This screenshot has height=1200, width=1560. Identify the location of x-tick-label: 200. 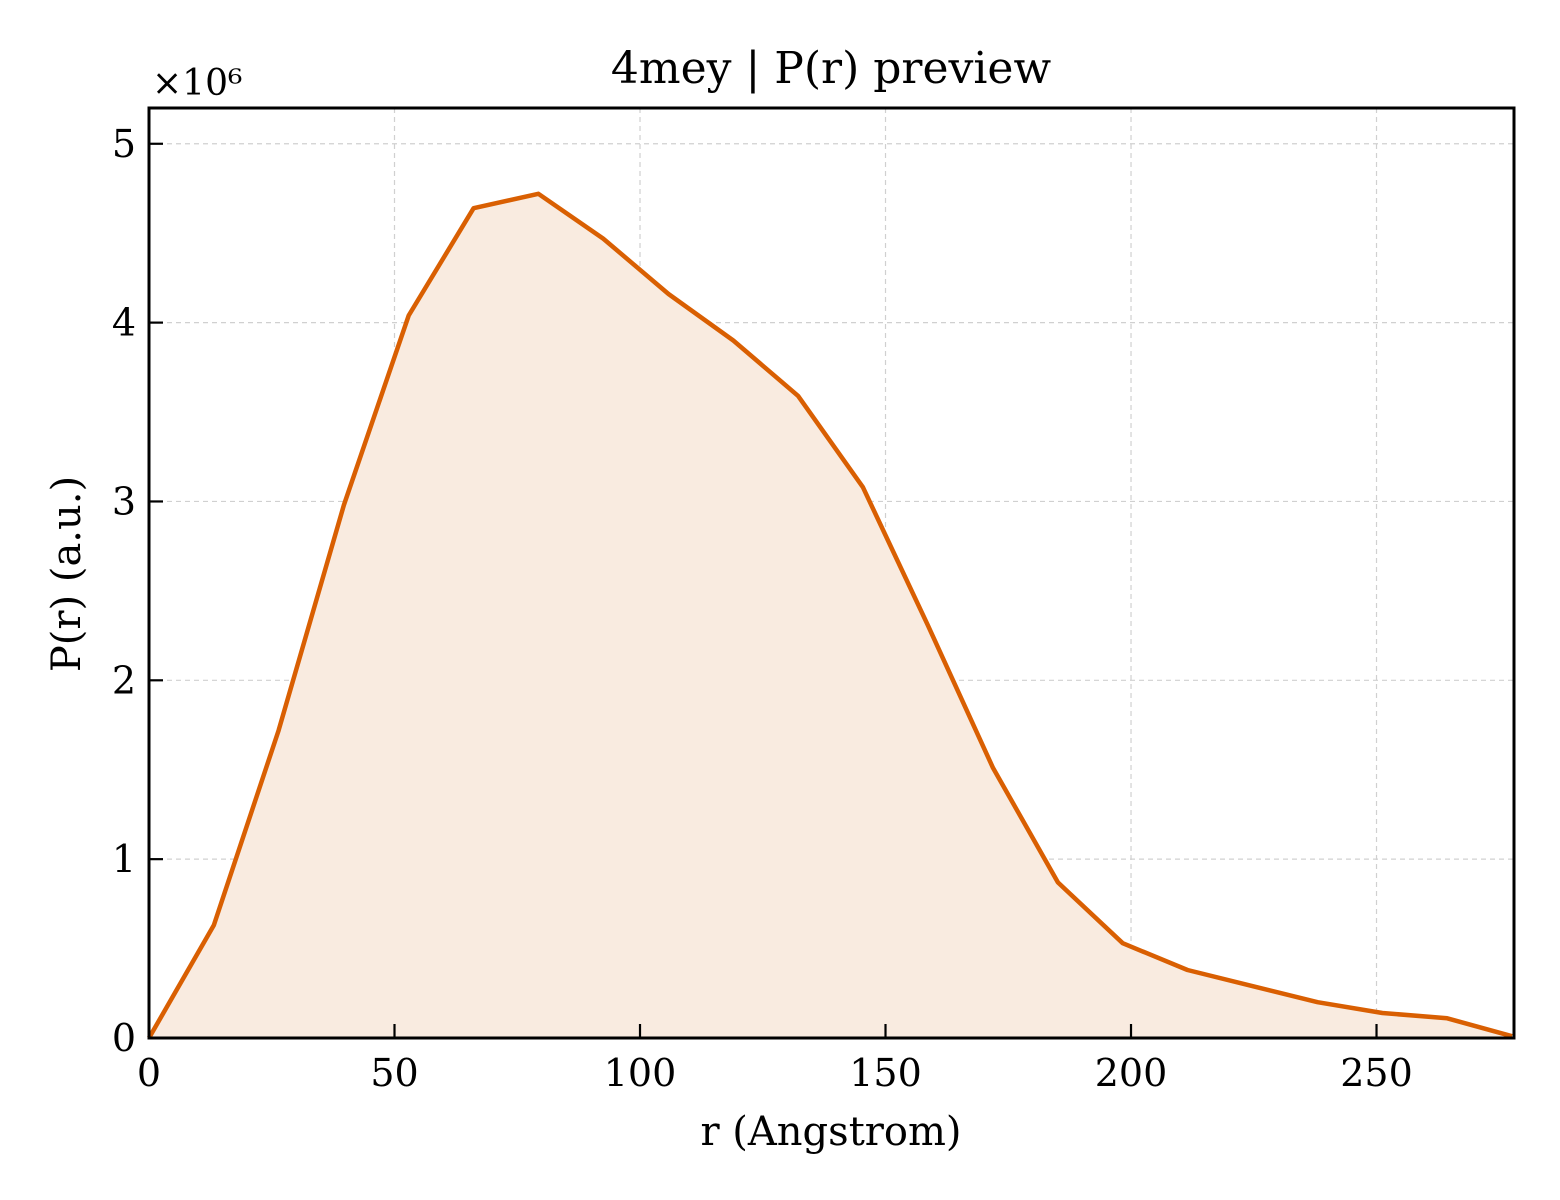
(1131, 1073).